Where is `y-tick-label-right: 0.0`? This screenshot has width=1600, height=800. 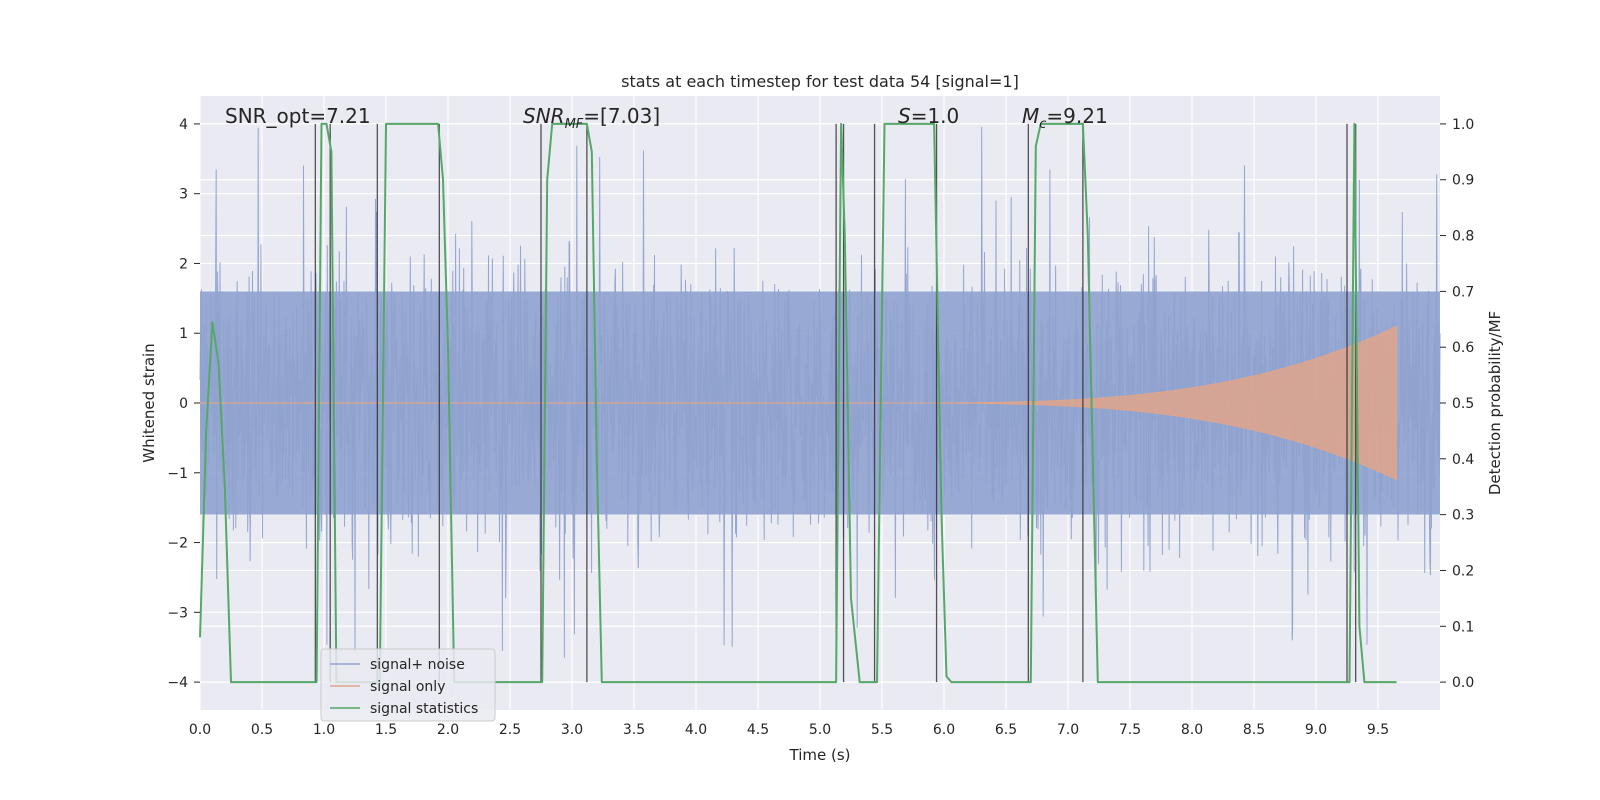
y-tick-label-right: 0.0 is located at coordinates (1463, 683).